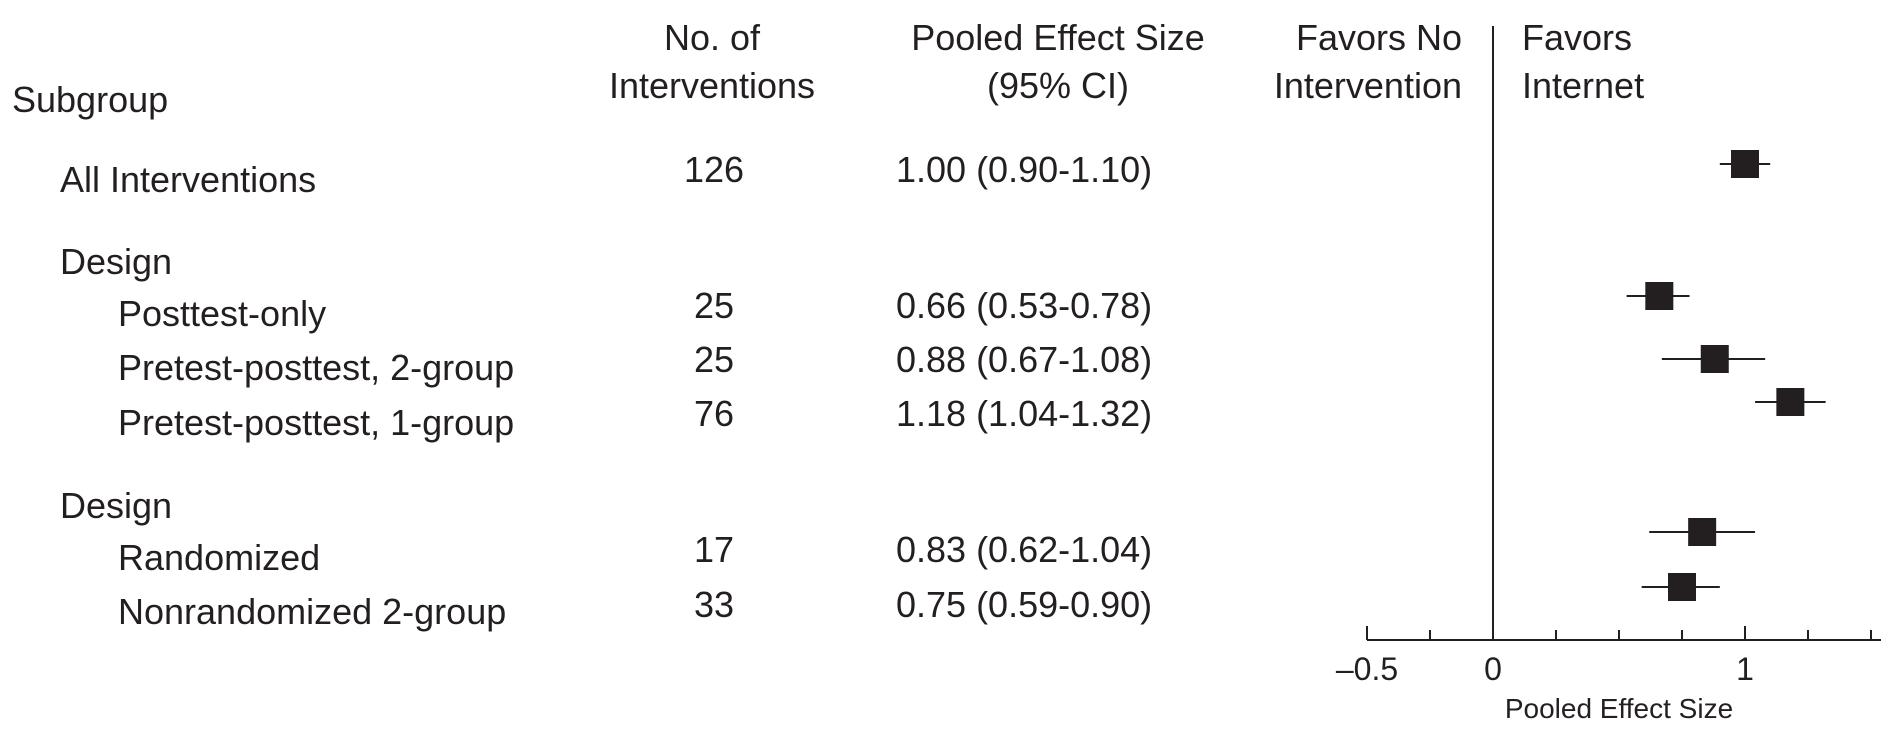 The image size is (1881, 729). I want to click on row-label-pretest-posttest-2-group: Pretest-posttest, 2-group, so click(316, 367).